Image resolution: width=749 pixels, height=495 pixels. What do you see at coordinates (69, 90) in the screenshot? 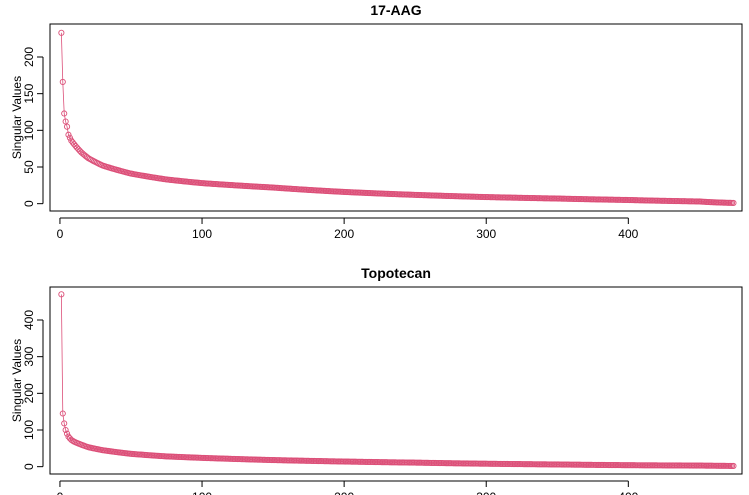
I see `series-line` at bounding box center [69, 90].